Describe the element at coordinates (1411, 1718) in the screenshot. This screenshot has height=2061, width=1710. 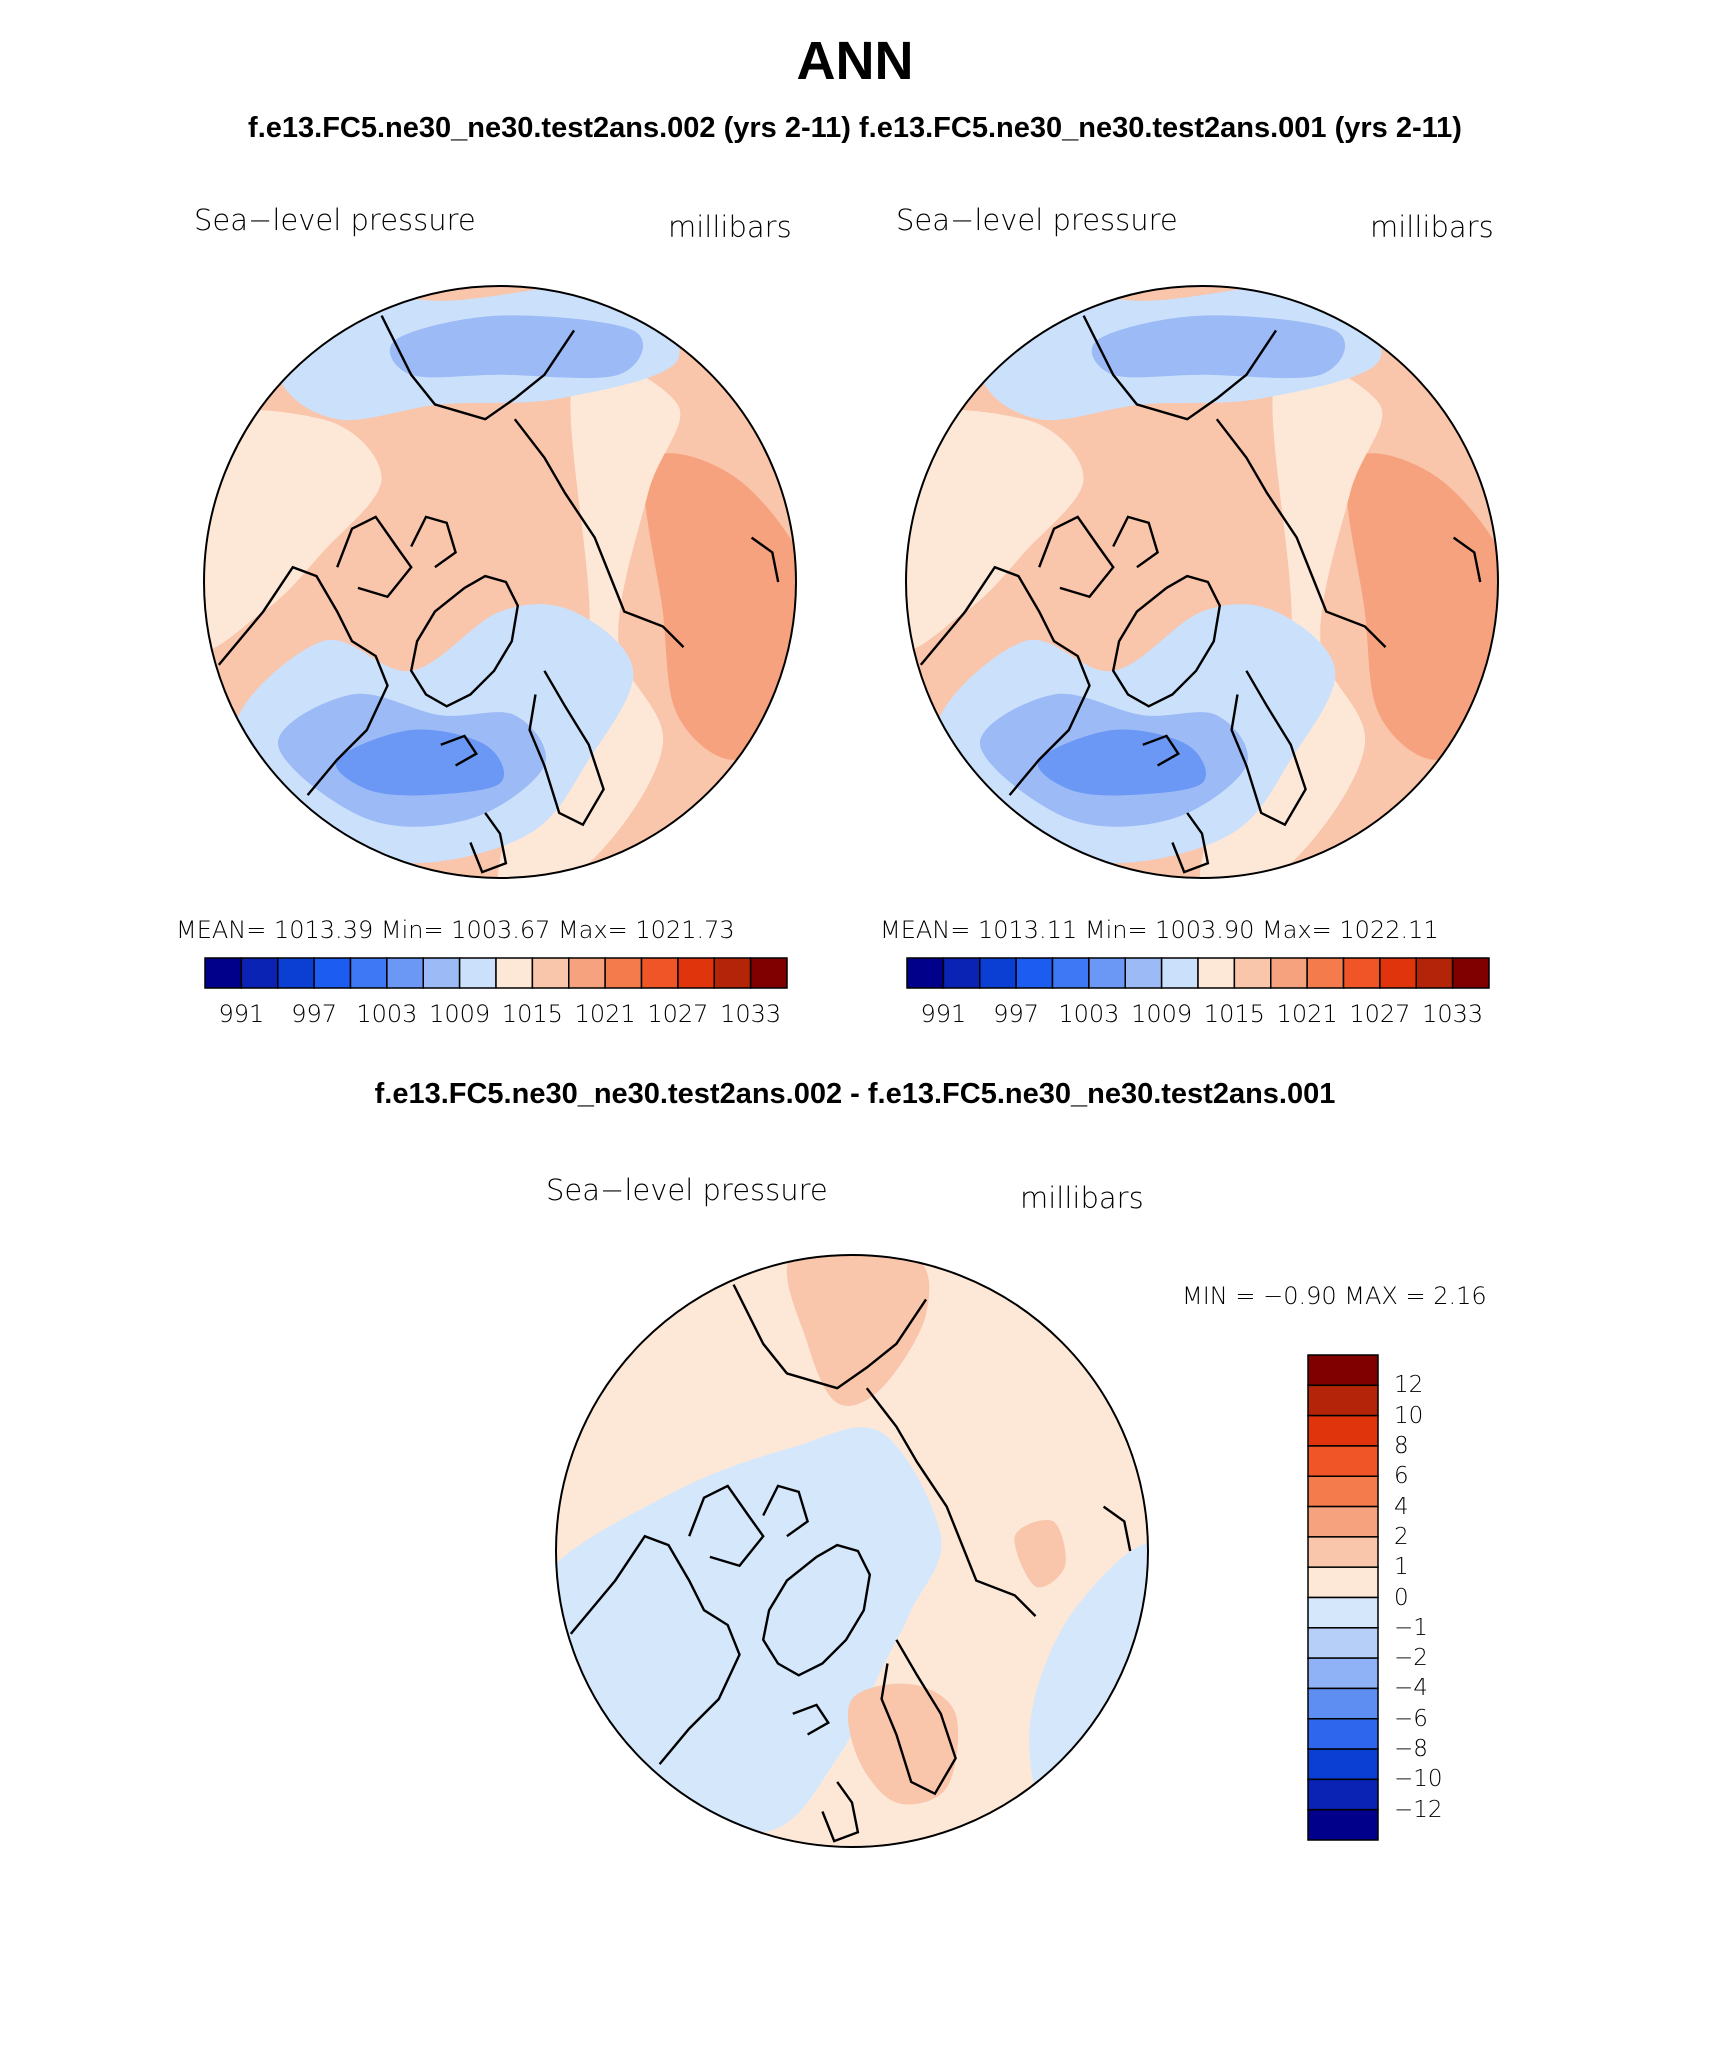
I see `cb3-tick-label: −6` at that location.